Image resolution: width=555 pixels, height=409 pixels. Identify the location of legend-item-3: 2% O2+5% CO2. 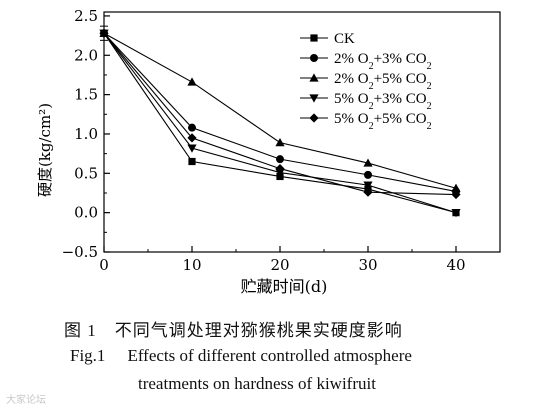
(366, 81).